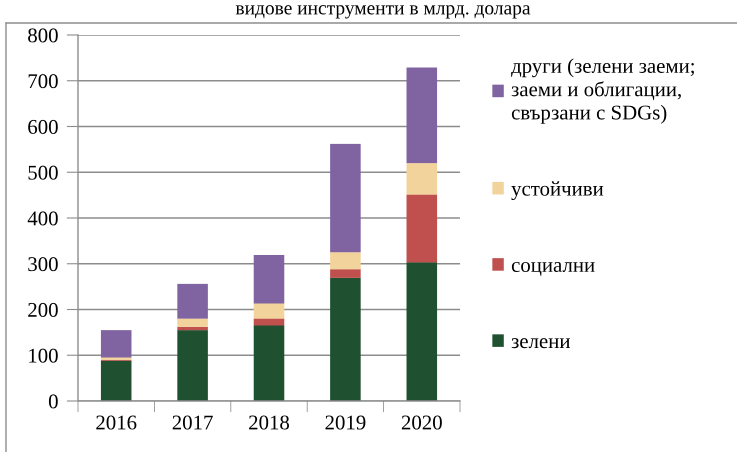 Image resolution: width=737 pixels, height=452 pixels. What do you see at coordinates (43, 81) in the screenshot?
I see `y-tick-label: 700` at bounding box center [43, 81].